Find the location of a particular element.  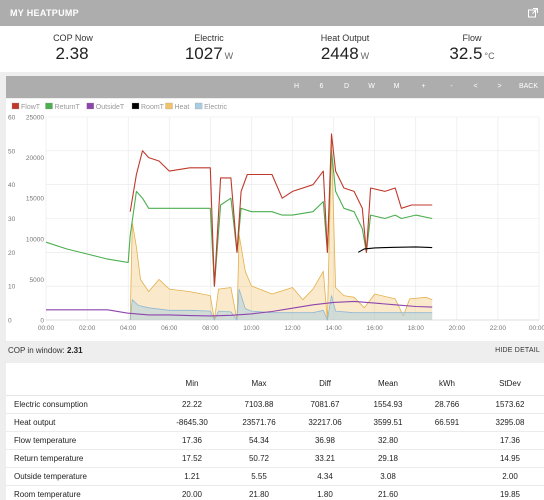

table-cell: 66.591 is located at coordinates (447, 422).